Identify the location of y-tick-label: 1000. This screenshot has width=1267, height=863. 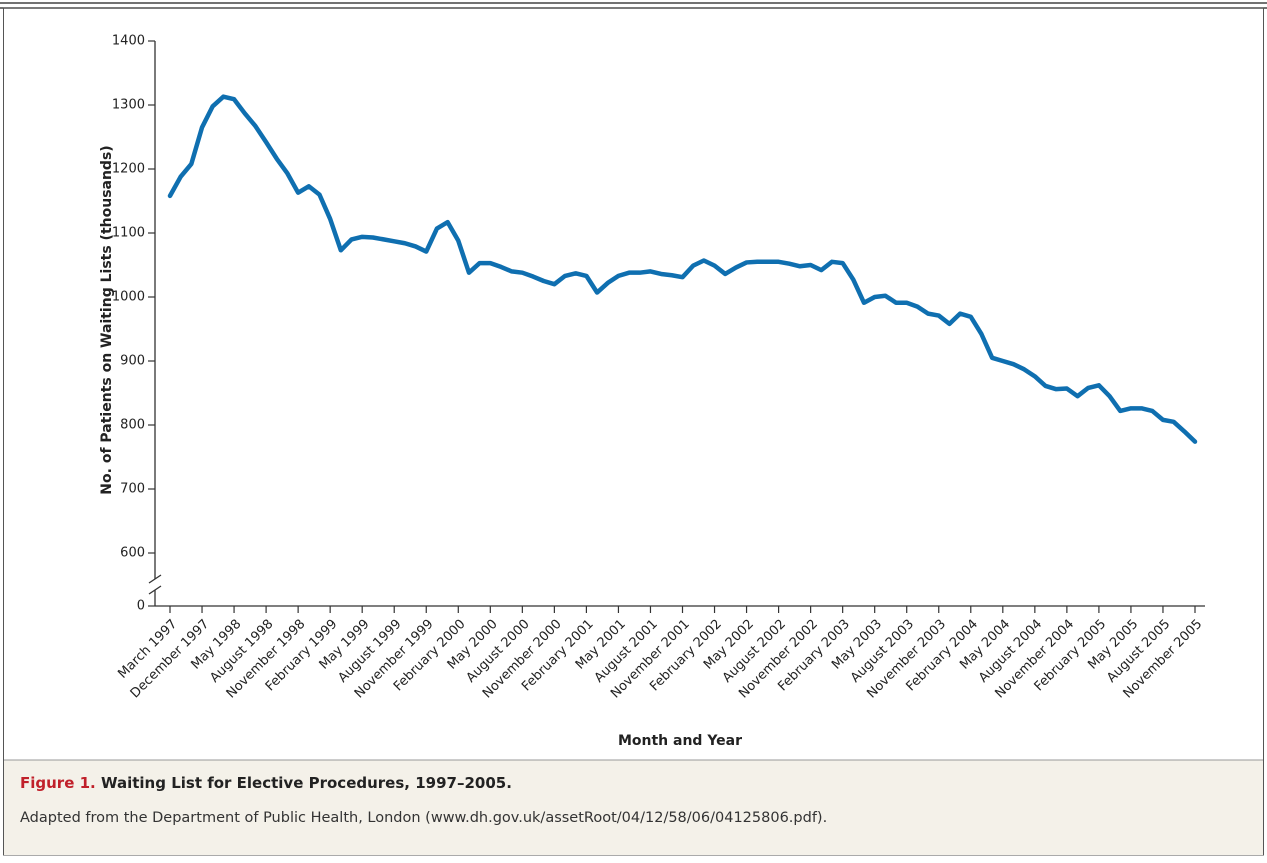
(128, 297).